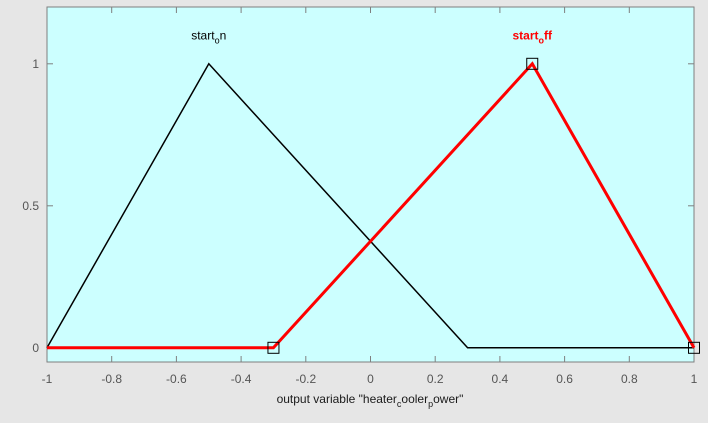 This screenshot has height=423, width=708. Describe the element at coordinates (176, 379) in the screenshot. I see `x-tick-label: -0.6` at that location.